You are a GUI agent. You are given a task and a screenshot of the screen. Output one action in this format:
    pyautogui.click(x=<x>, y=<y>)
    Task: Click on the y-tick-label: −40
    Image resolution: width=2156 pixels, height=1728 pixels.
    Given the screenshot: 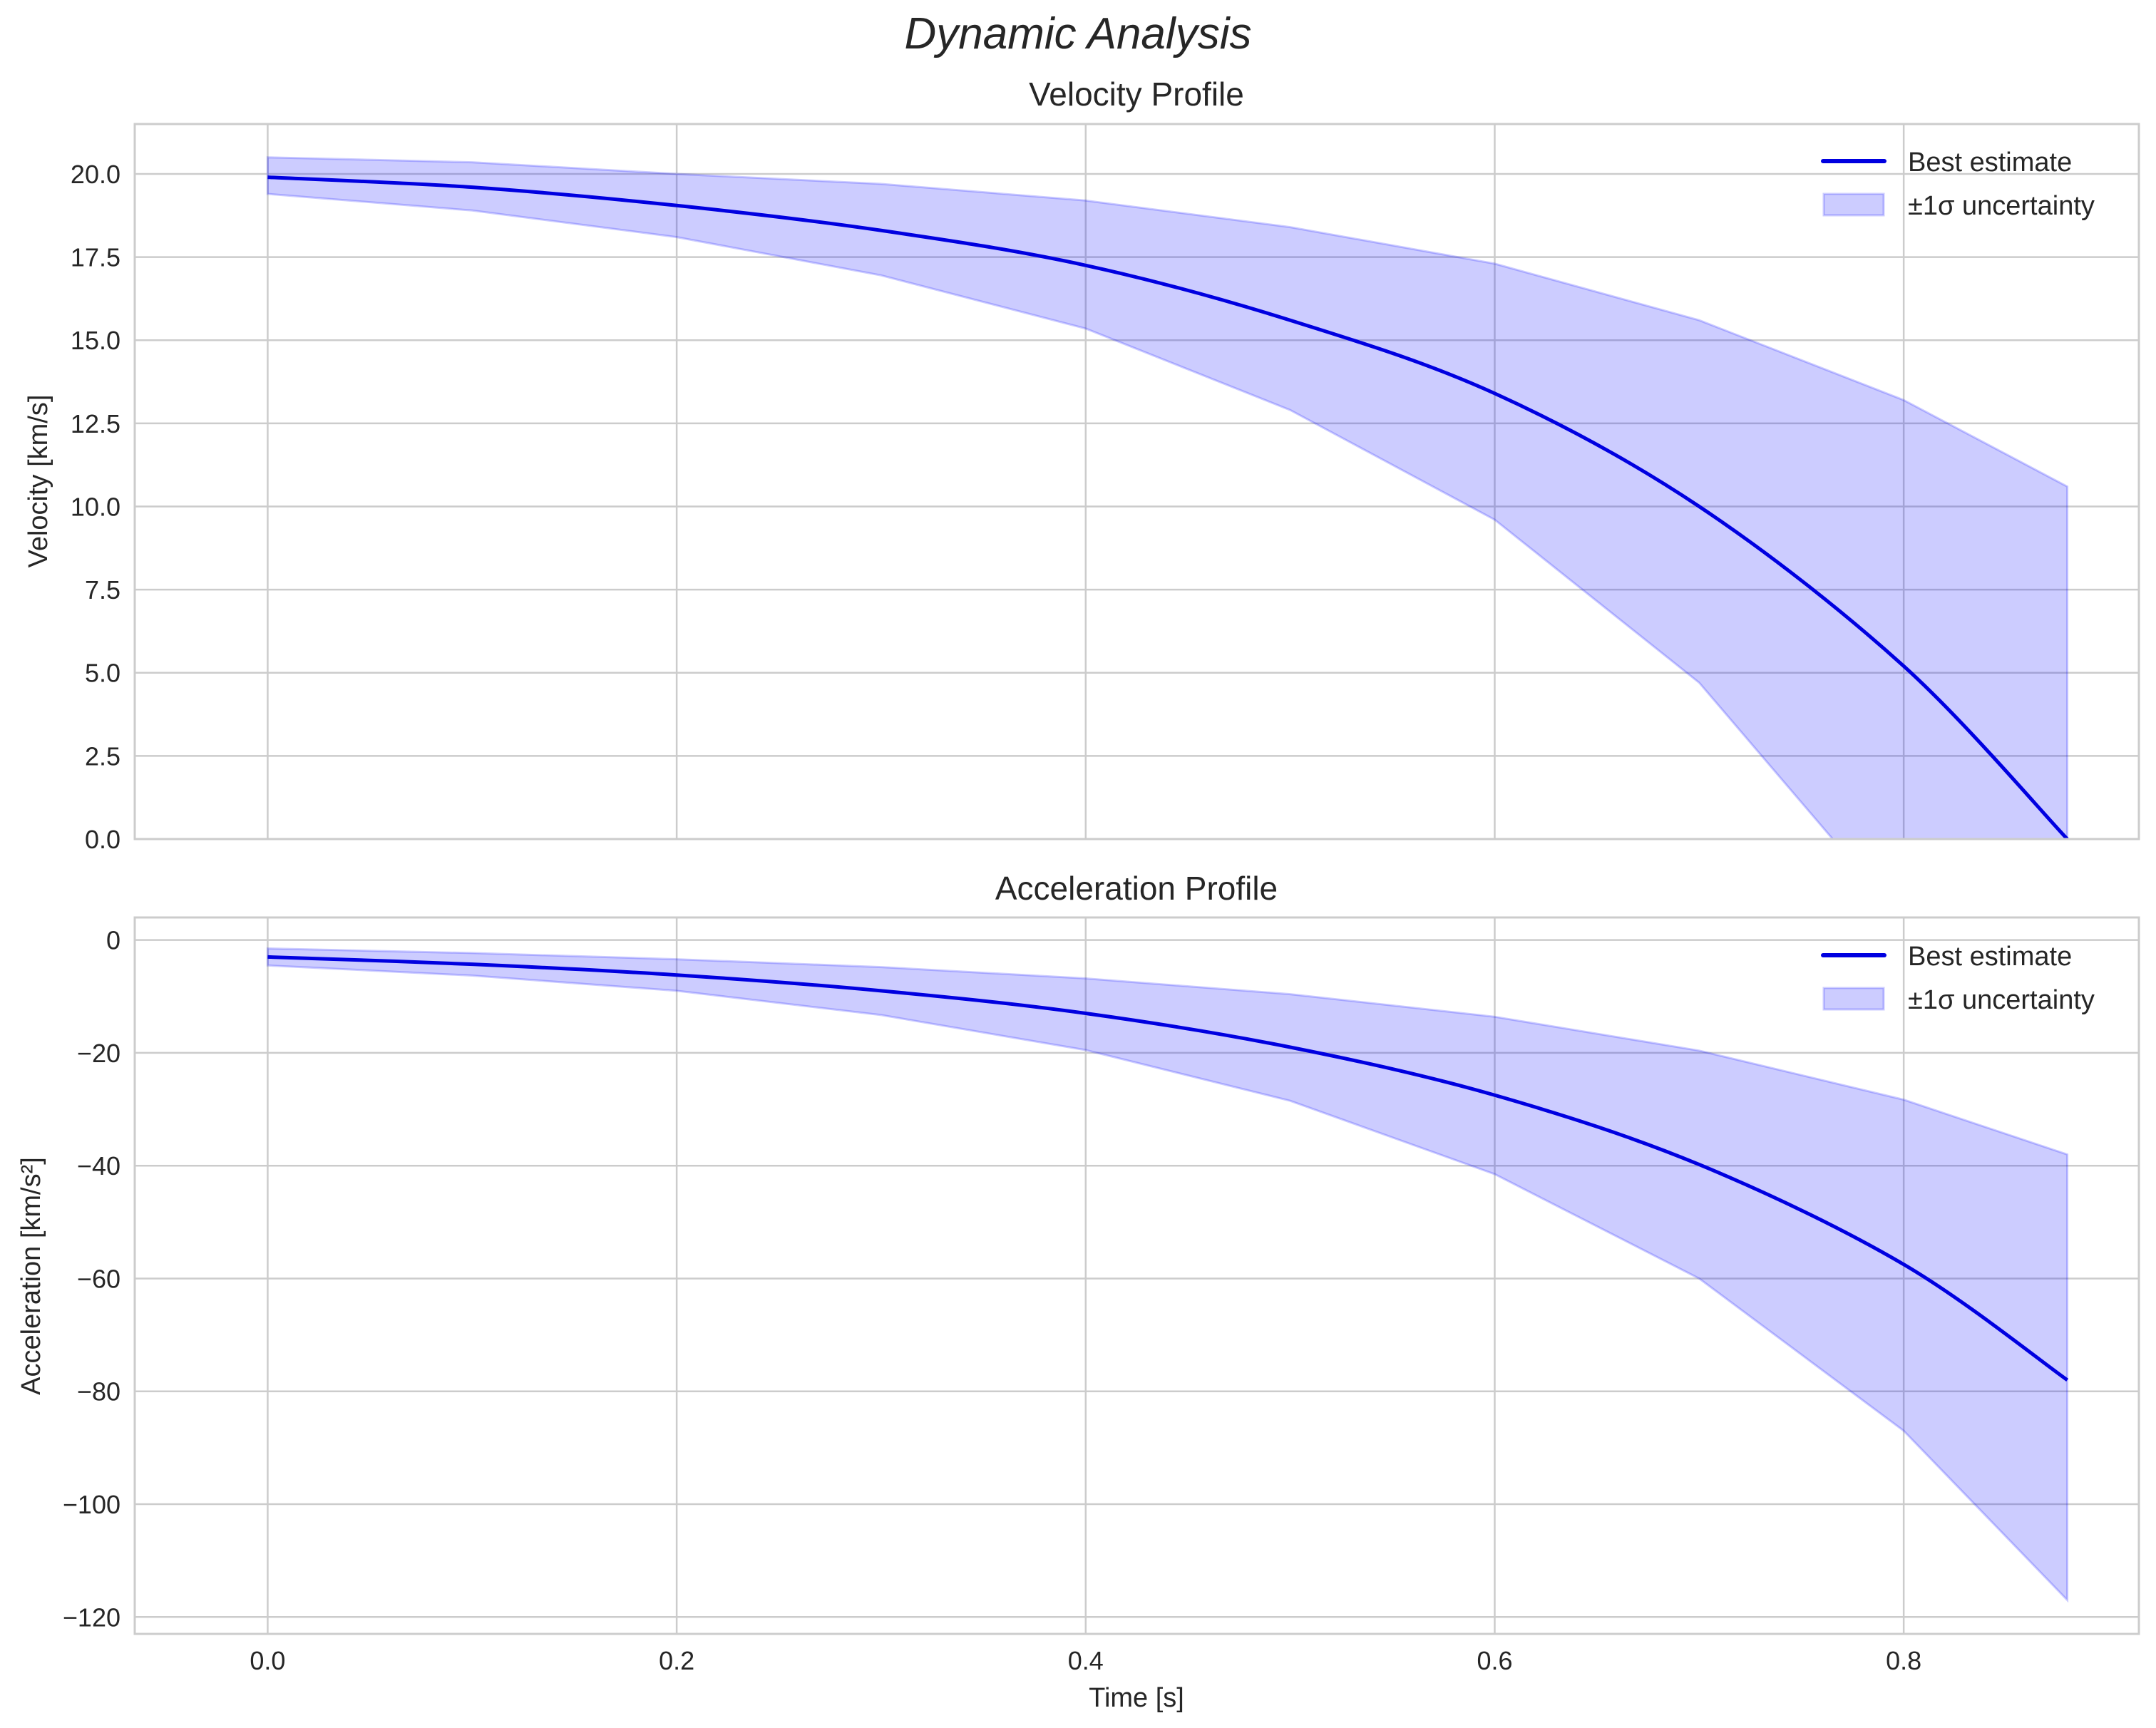 What is the action you would take?
    pyautogui.click(x=98, y=1166)
    